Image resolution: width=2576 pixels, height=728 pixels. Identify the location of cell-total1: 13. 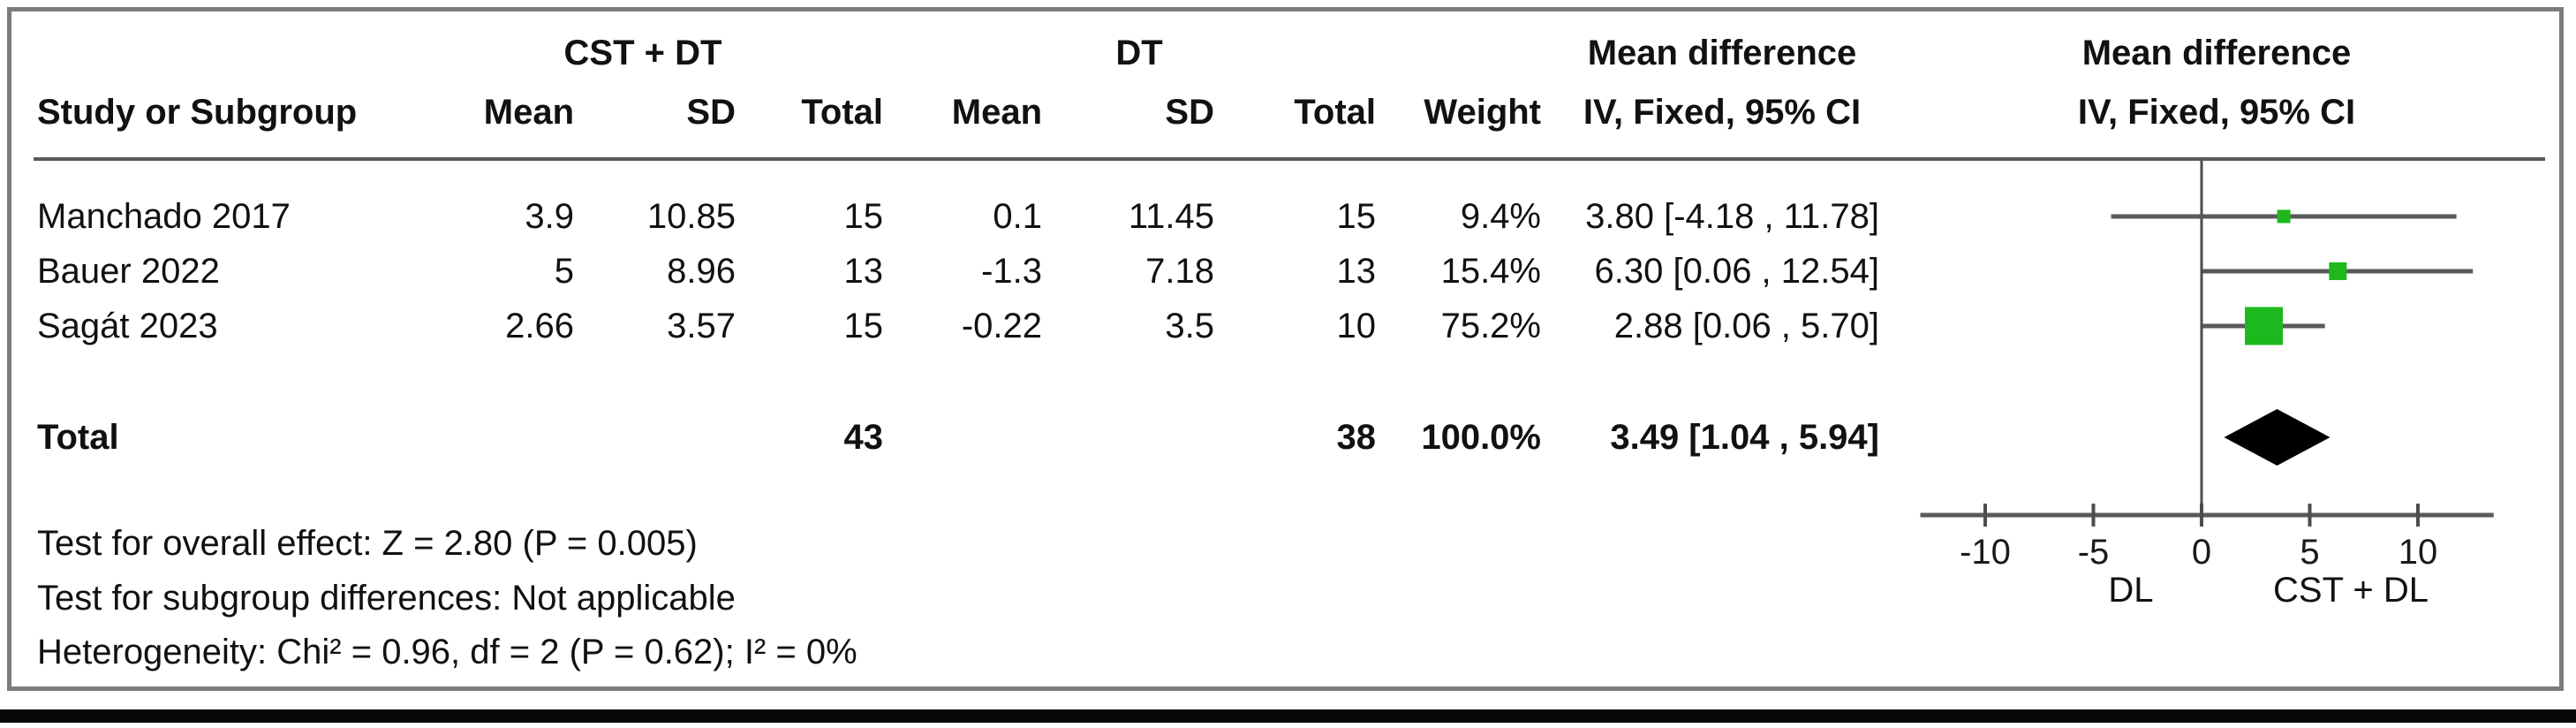
(863, 271).